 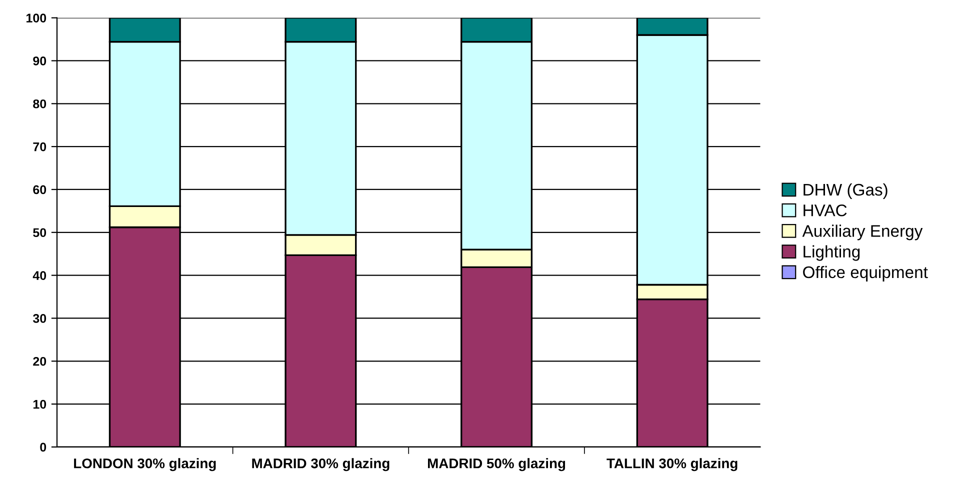 I want to click on y-tick-label: 90, so click(x=39, y=61).